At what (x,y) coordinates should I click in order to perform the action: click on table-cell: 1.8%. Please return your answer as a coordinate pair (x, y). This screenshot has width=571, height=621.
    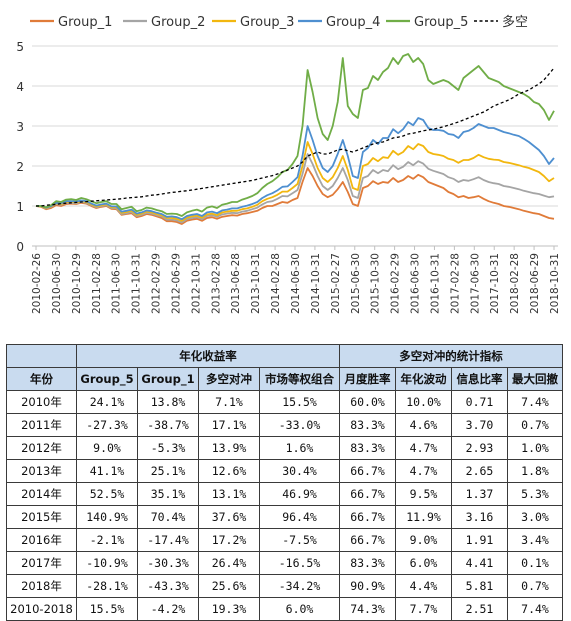
    Looking at the image, I should click on (535, 471).